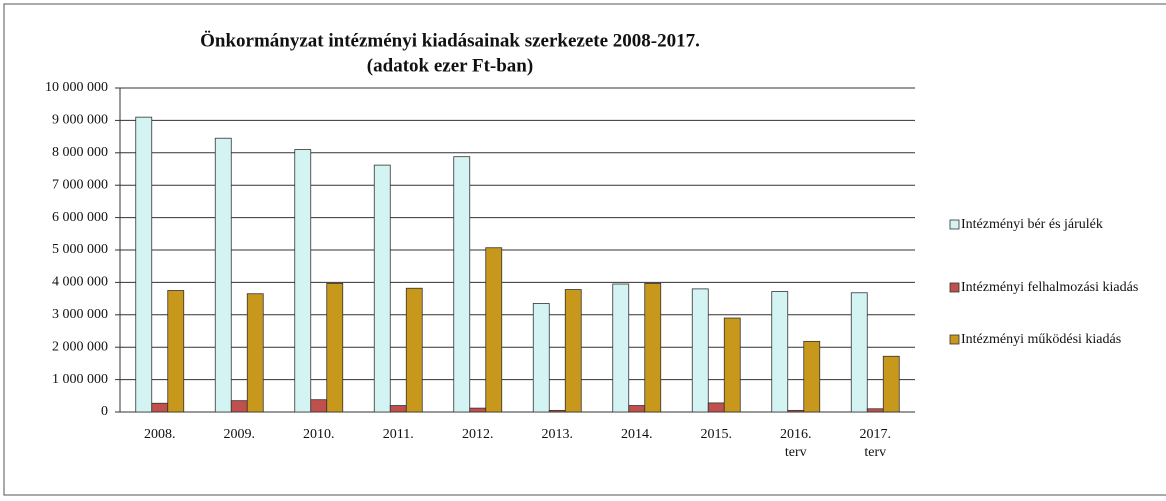  What do you see at coordinates (80, 184) in the screenshot?
I see `y-tick-label: 7 000 000` at bounding box center [80, 184].